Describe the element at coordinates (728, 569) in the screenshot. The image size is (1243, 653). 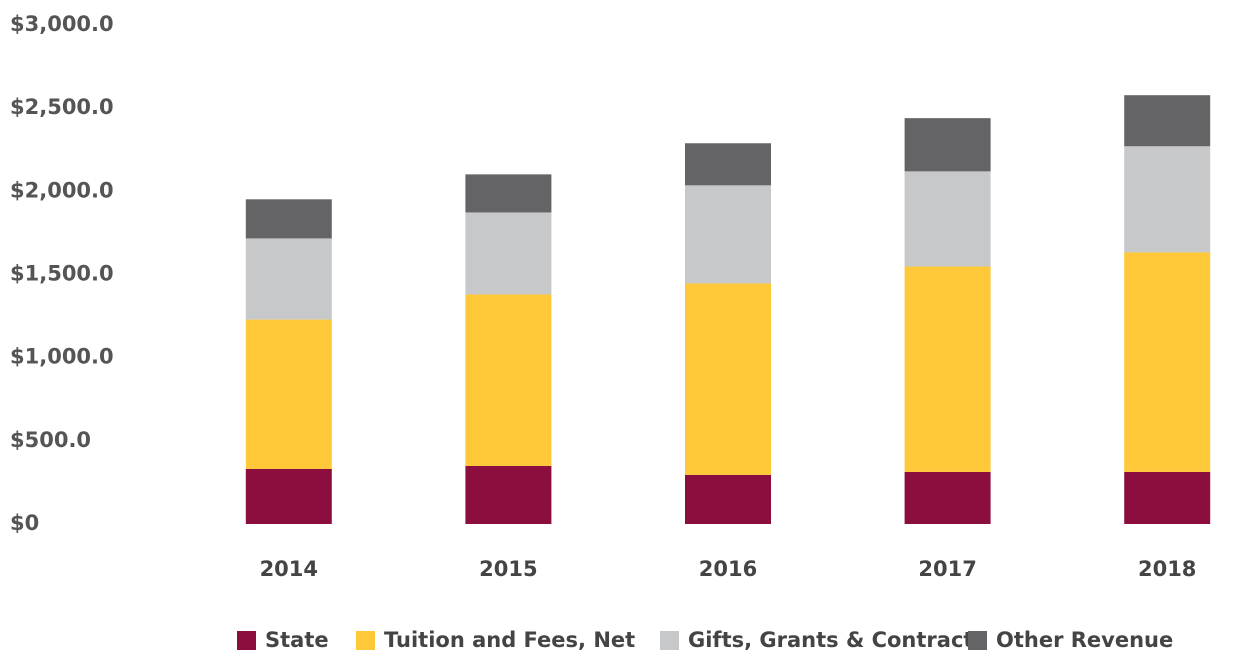
I see `x-tick-label: 2016` at that location.